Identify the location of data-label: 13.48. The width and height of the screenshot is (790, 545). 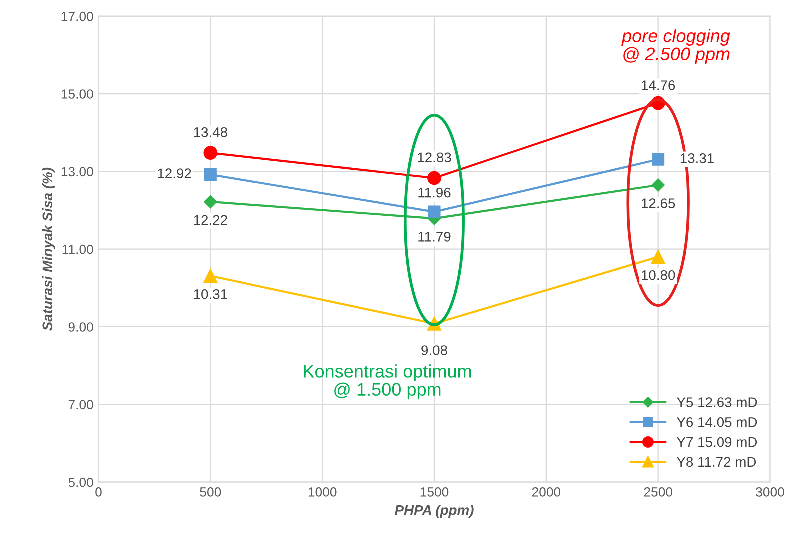
(211, 132).